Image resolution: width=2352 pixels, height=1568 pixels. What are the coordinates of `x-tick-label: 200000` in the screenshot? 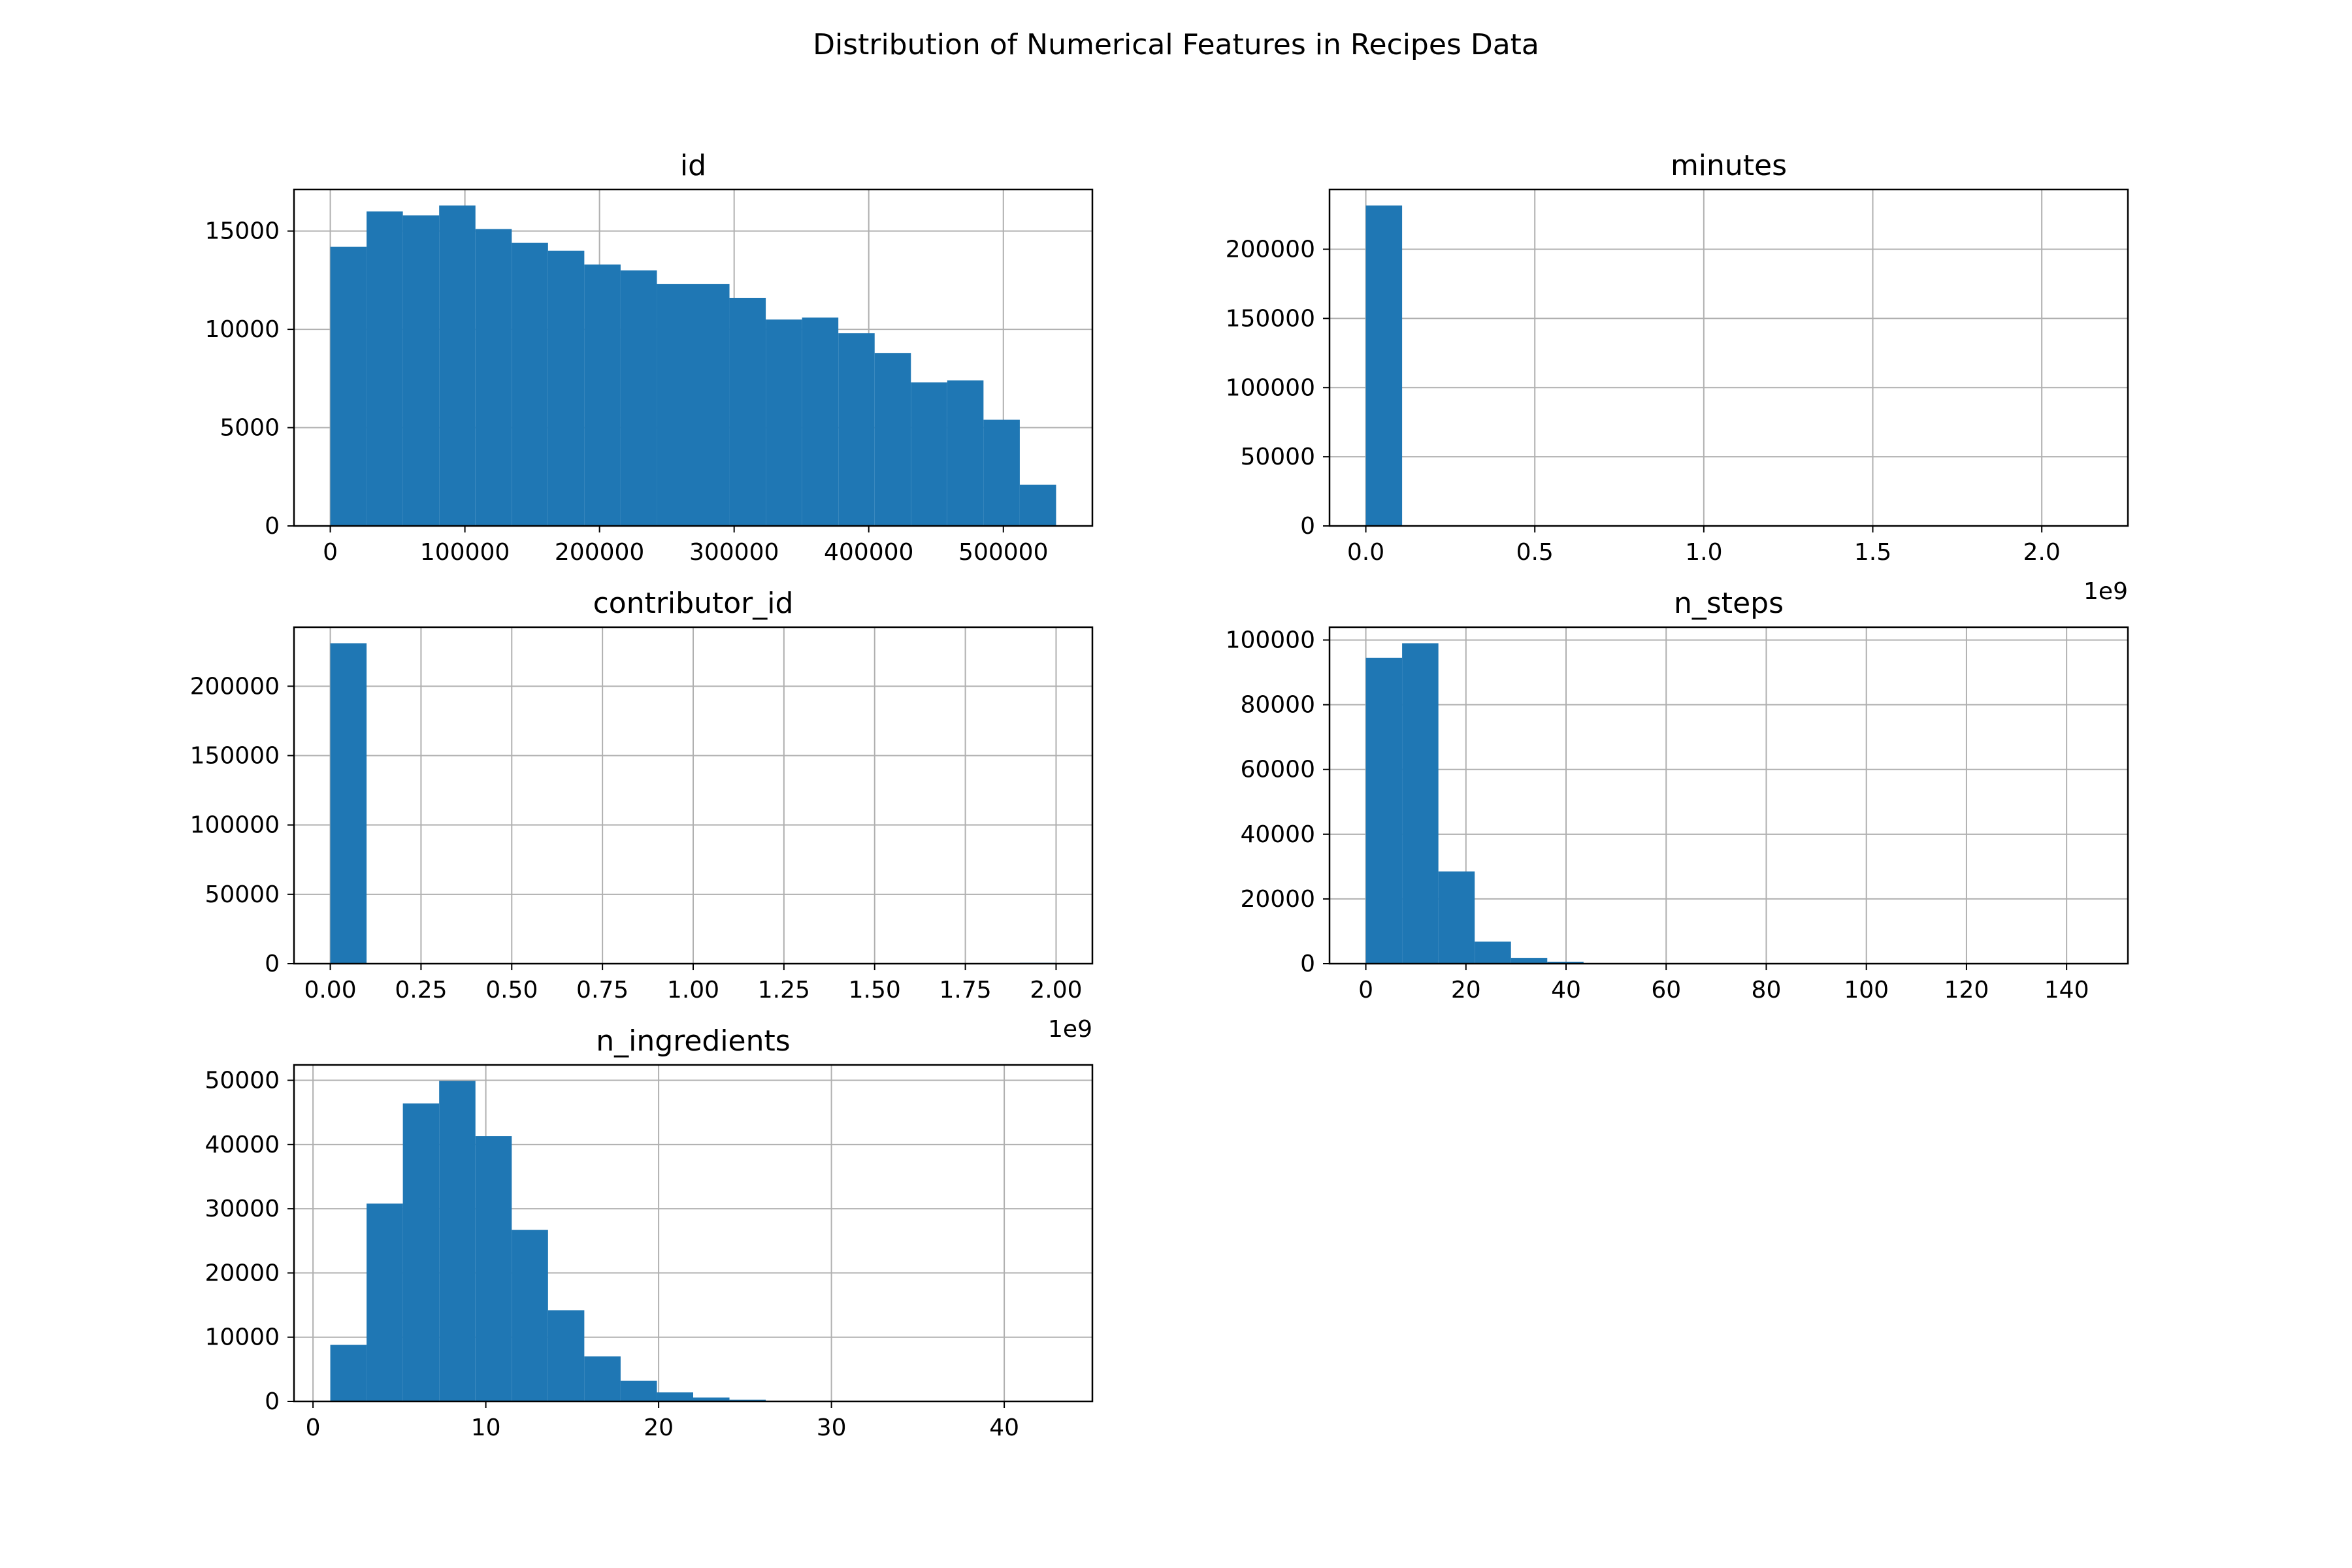 It's located at (599, 552).